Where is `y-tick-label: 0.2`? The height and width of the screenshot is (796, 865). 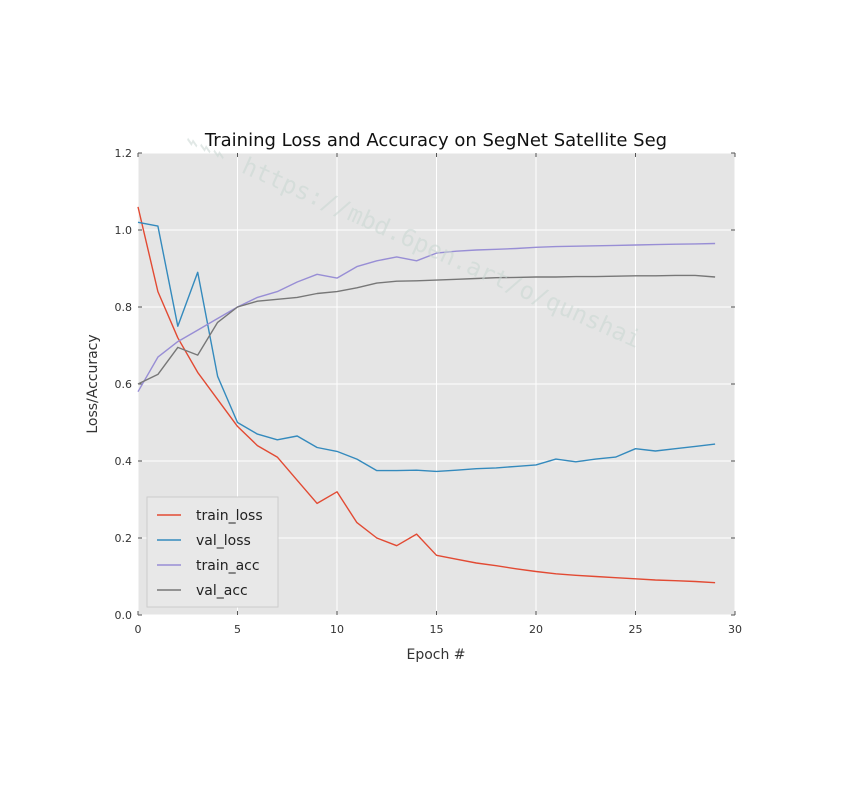
y-tick-label: 0.2 is located at coordinates (124, 538).